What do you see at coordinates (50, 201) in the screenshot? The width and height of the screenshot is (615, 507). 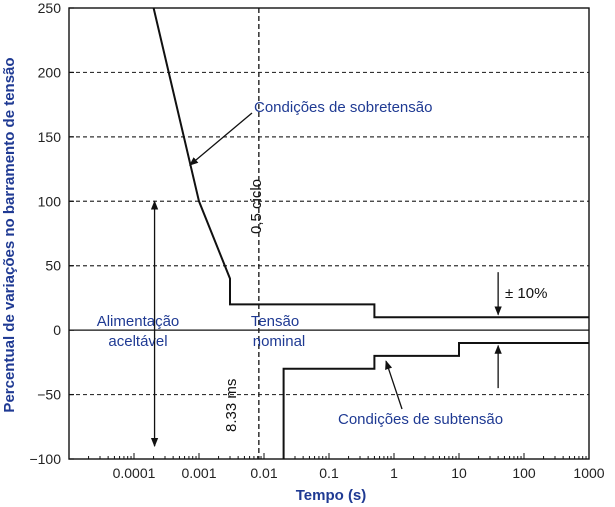 I see `y-tick-label: 100` at bounding box center [50, 201].